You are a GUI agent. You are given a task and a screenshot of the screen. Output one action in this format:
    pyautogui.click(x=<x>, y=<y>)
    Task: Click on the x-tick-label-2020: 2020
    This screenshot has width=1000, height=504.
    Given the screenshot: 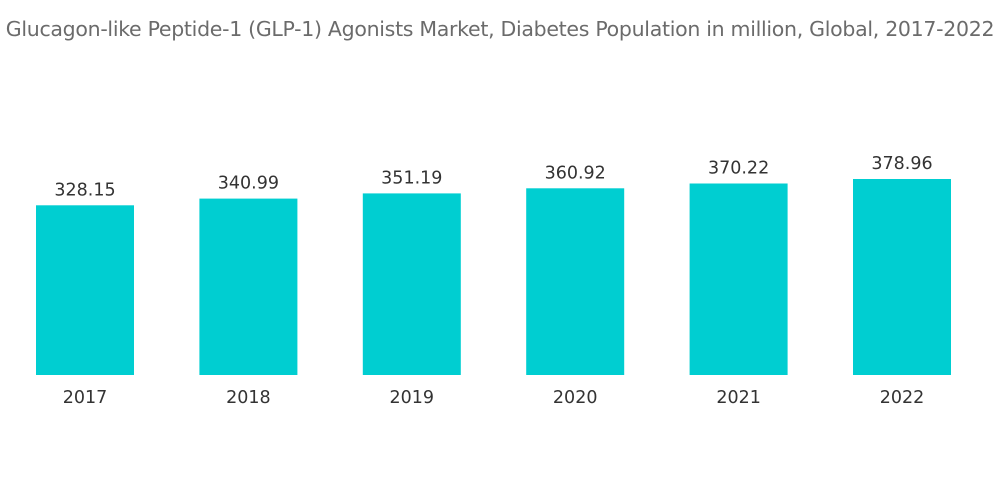 What is the action you would take?
    pyautogui.click(x=575, y=398)
    